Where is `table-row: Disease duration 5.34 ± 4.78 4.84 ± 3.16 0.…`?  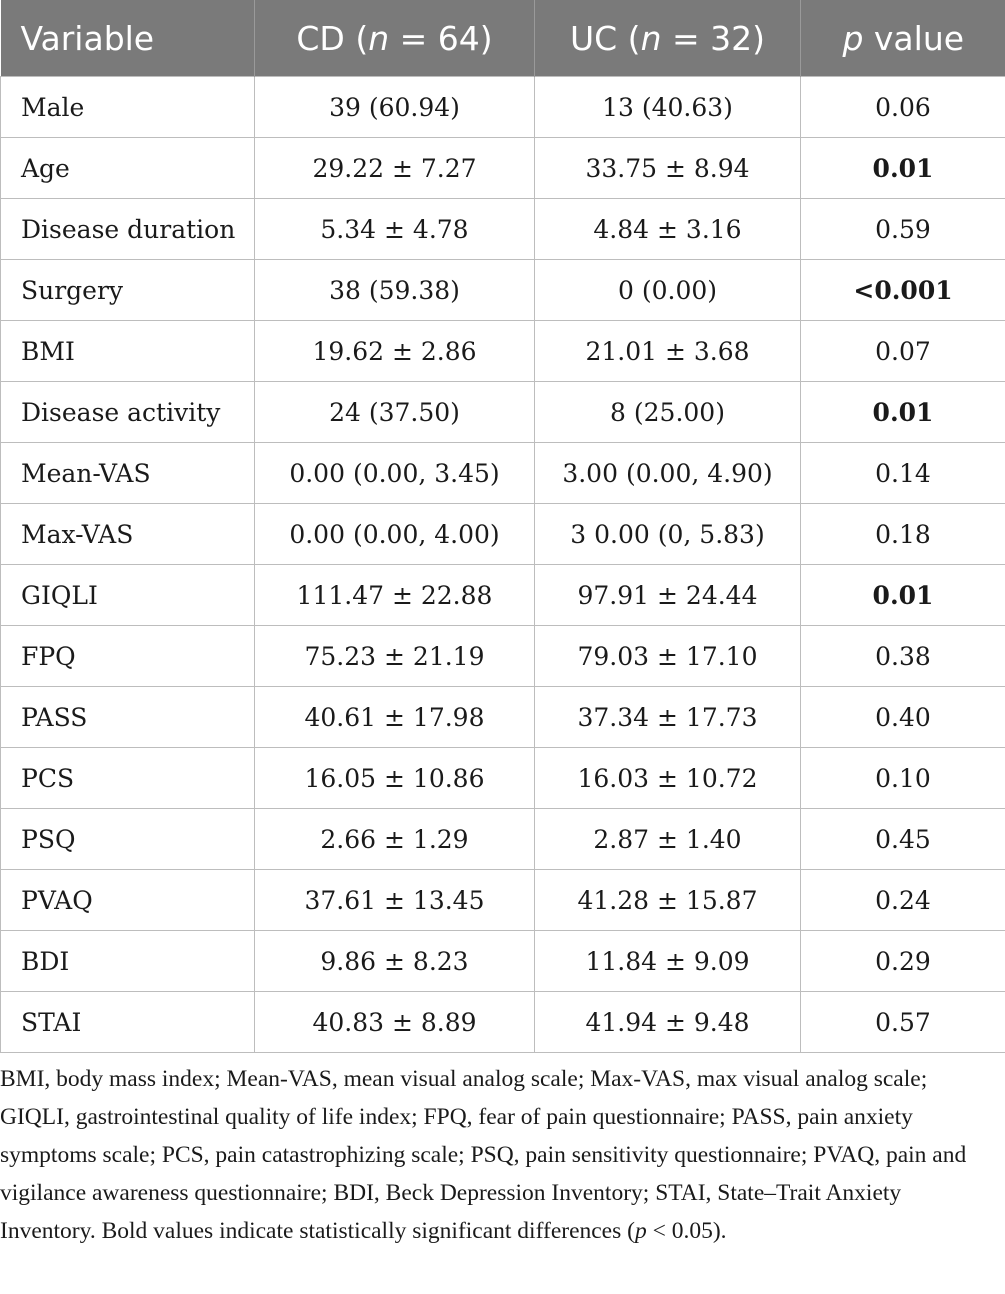
table-row: Disease duration 5.34 ± 4.78 4.84 ± 3.16 0.… is located at coordinates (502, 229).